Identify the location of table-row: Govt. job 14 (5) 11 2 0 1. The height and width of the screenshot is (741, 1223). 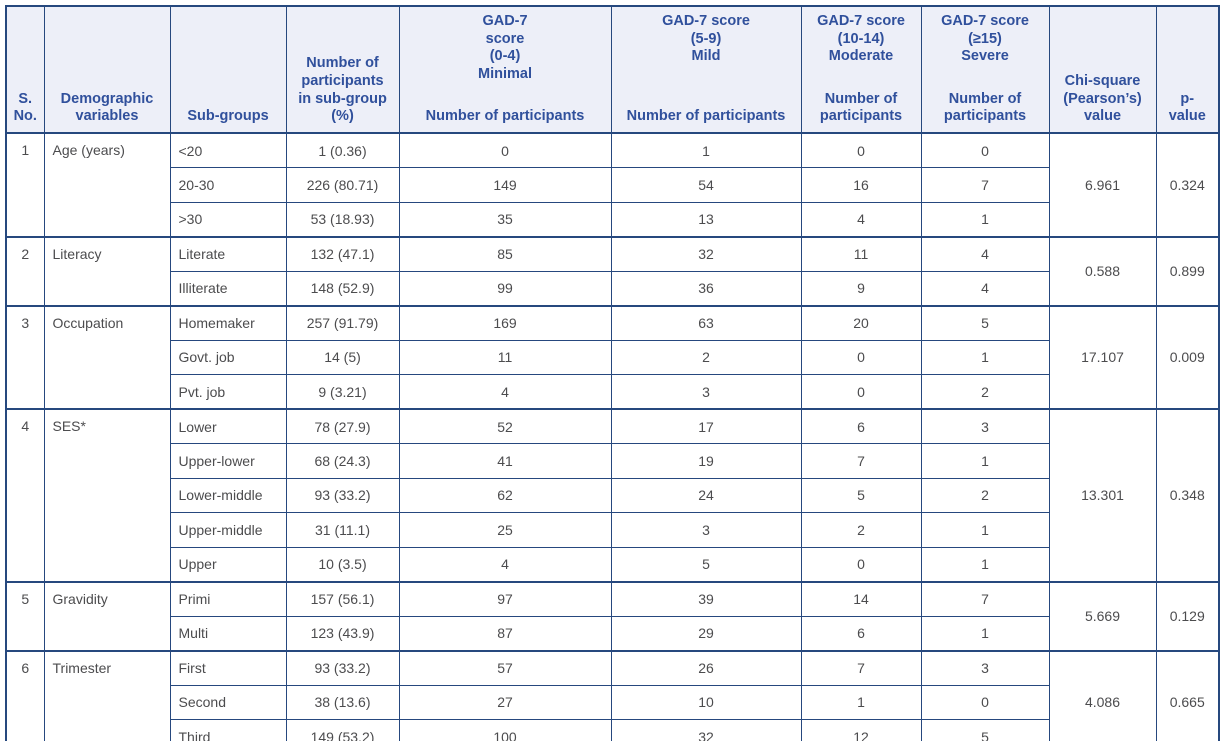
(612, 357).